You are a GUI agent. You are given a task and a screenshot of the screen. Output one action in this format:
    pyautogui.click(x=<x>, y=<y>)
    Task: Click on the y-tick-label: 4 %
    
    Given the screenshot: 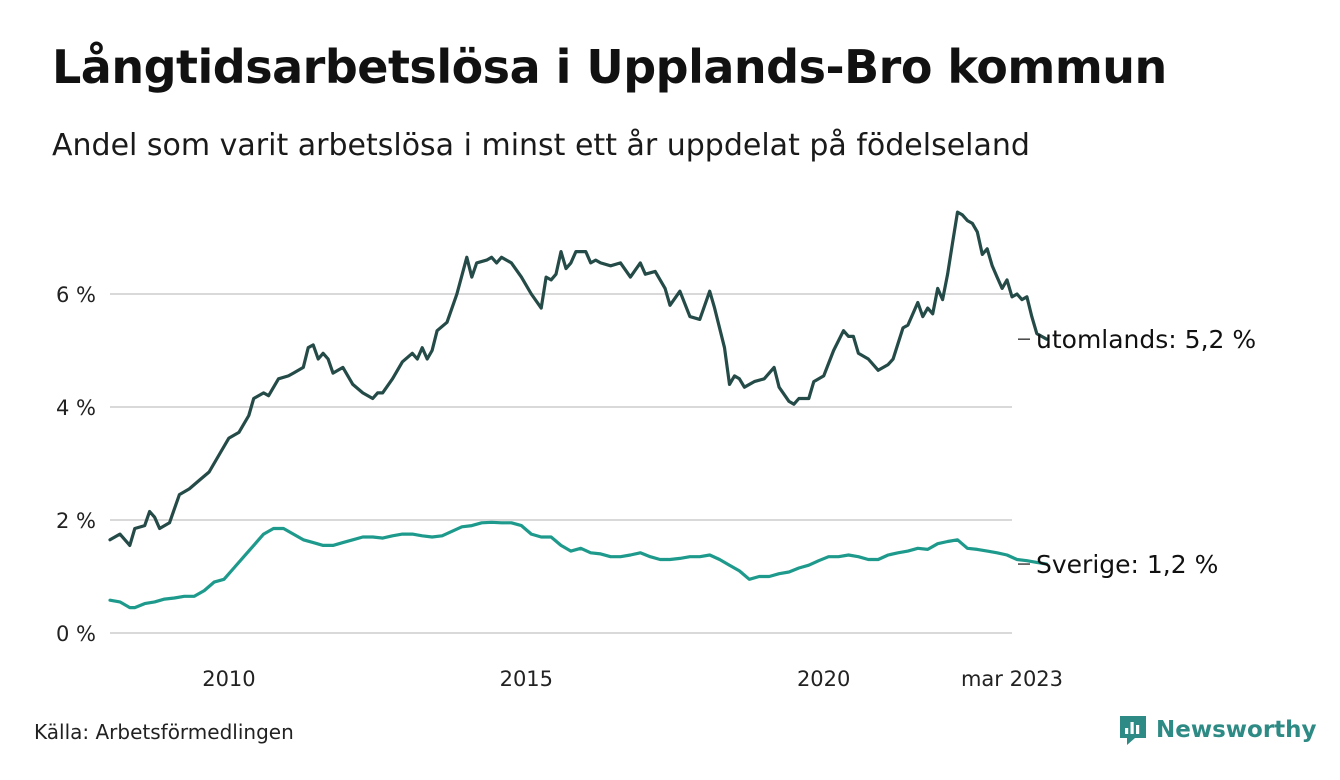 What is the action you would take?
    pyautogui.click(x=76, y=408)
    